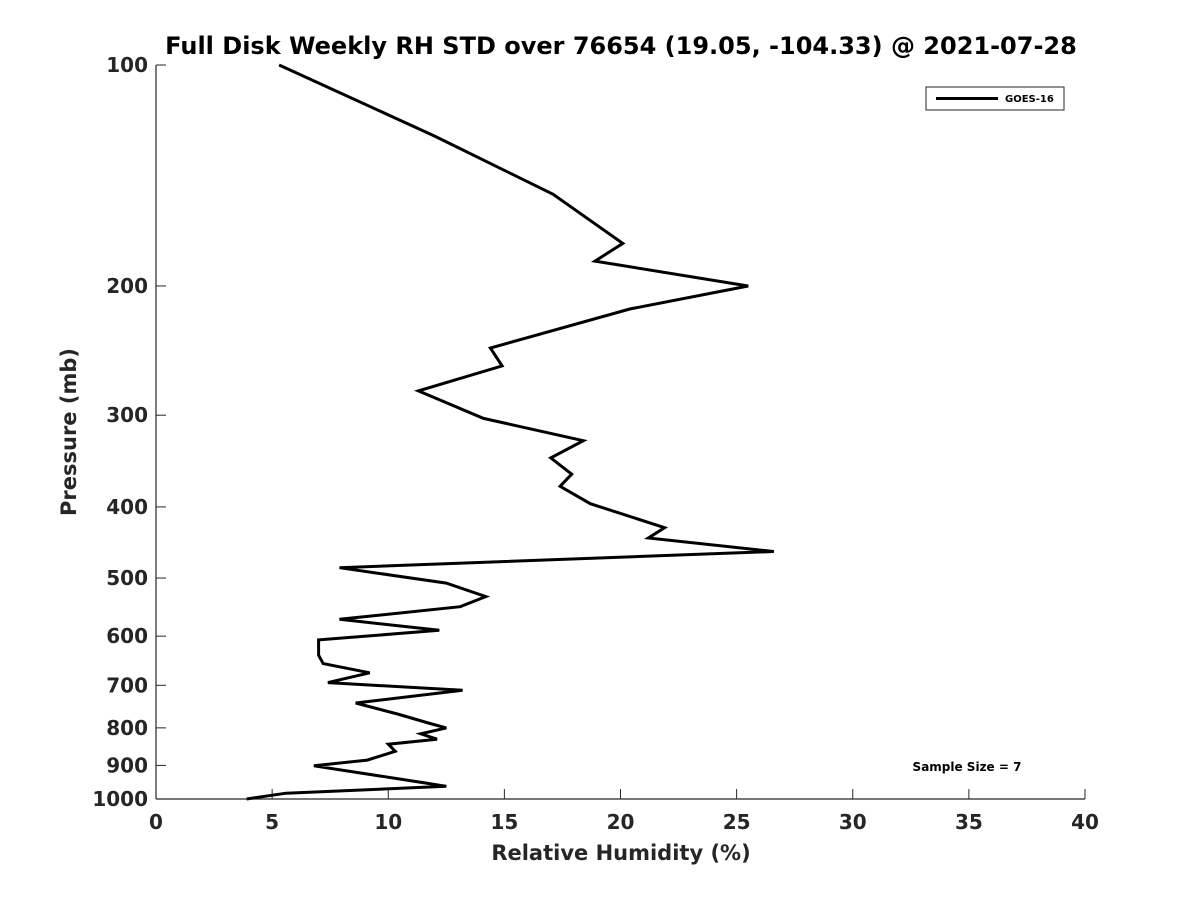 The width and height of the screenshot is (1200, 900). Describe the element at coordinates (853, 822) in the screenshot. I see `x-tick-label: 30` at that location.